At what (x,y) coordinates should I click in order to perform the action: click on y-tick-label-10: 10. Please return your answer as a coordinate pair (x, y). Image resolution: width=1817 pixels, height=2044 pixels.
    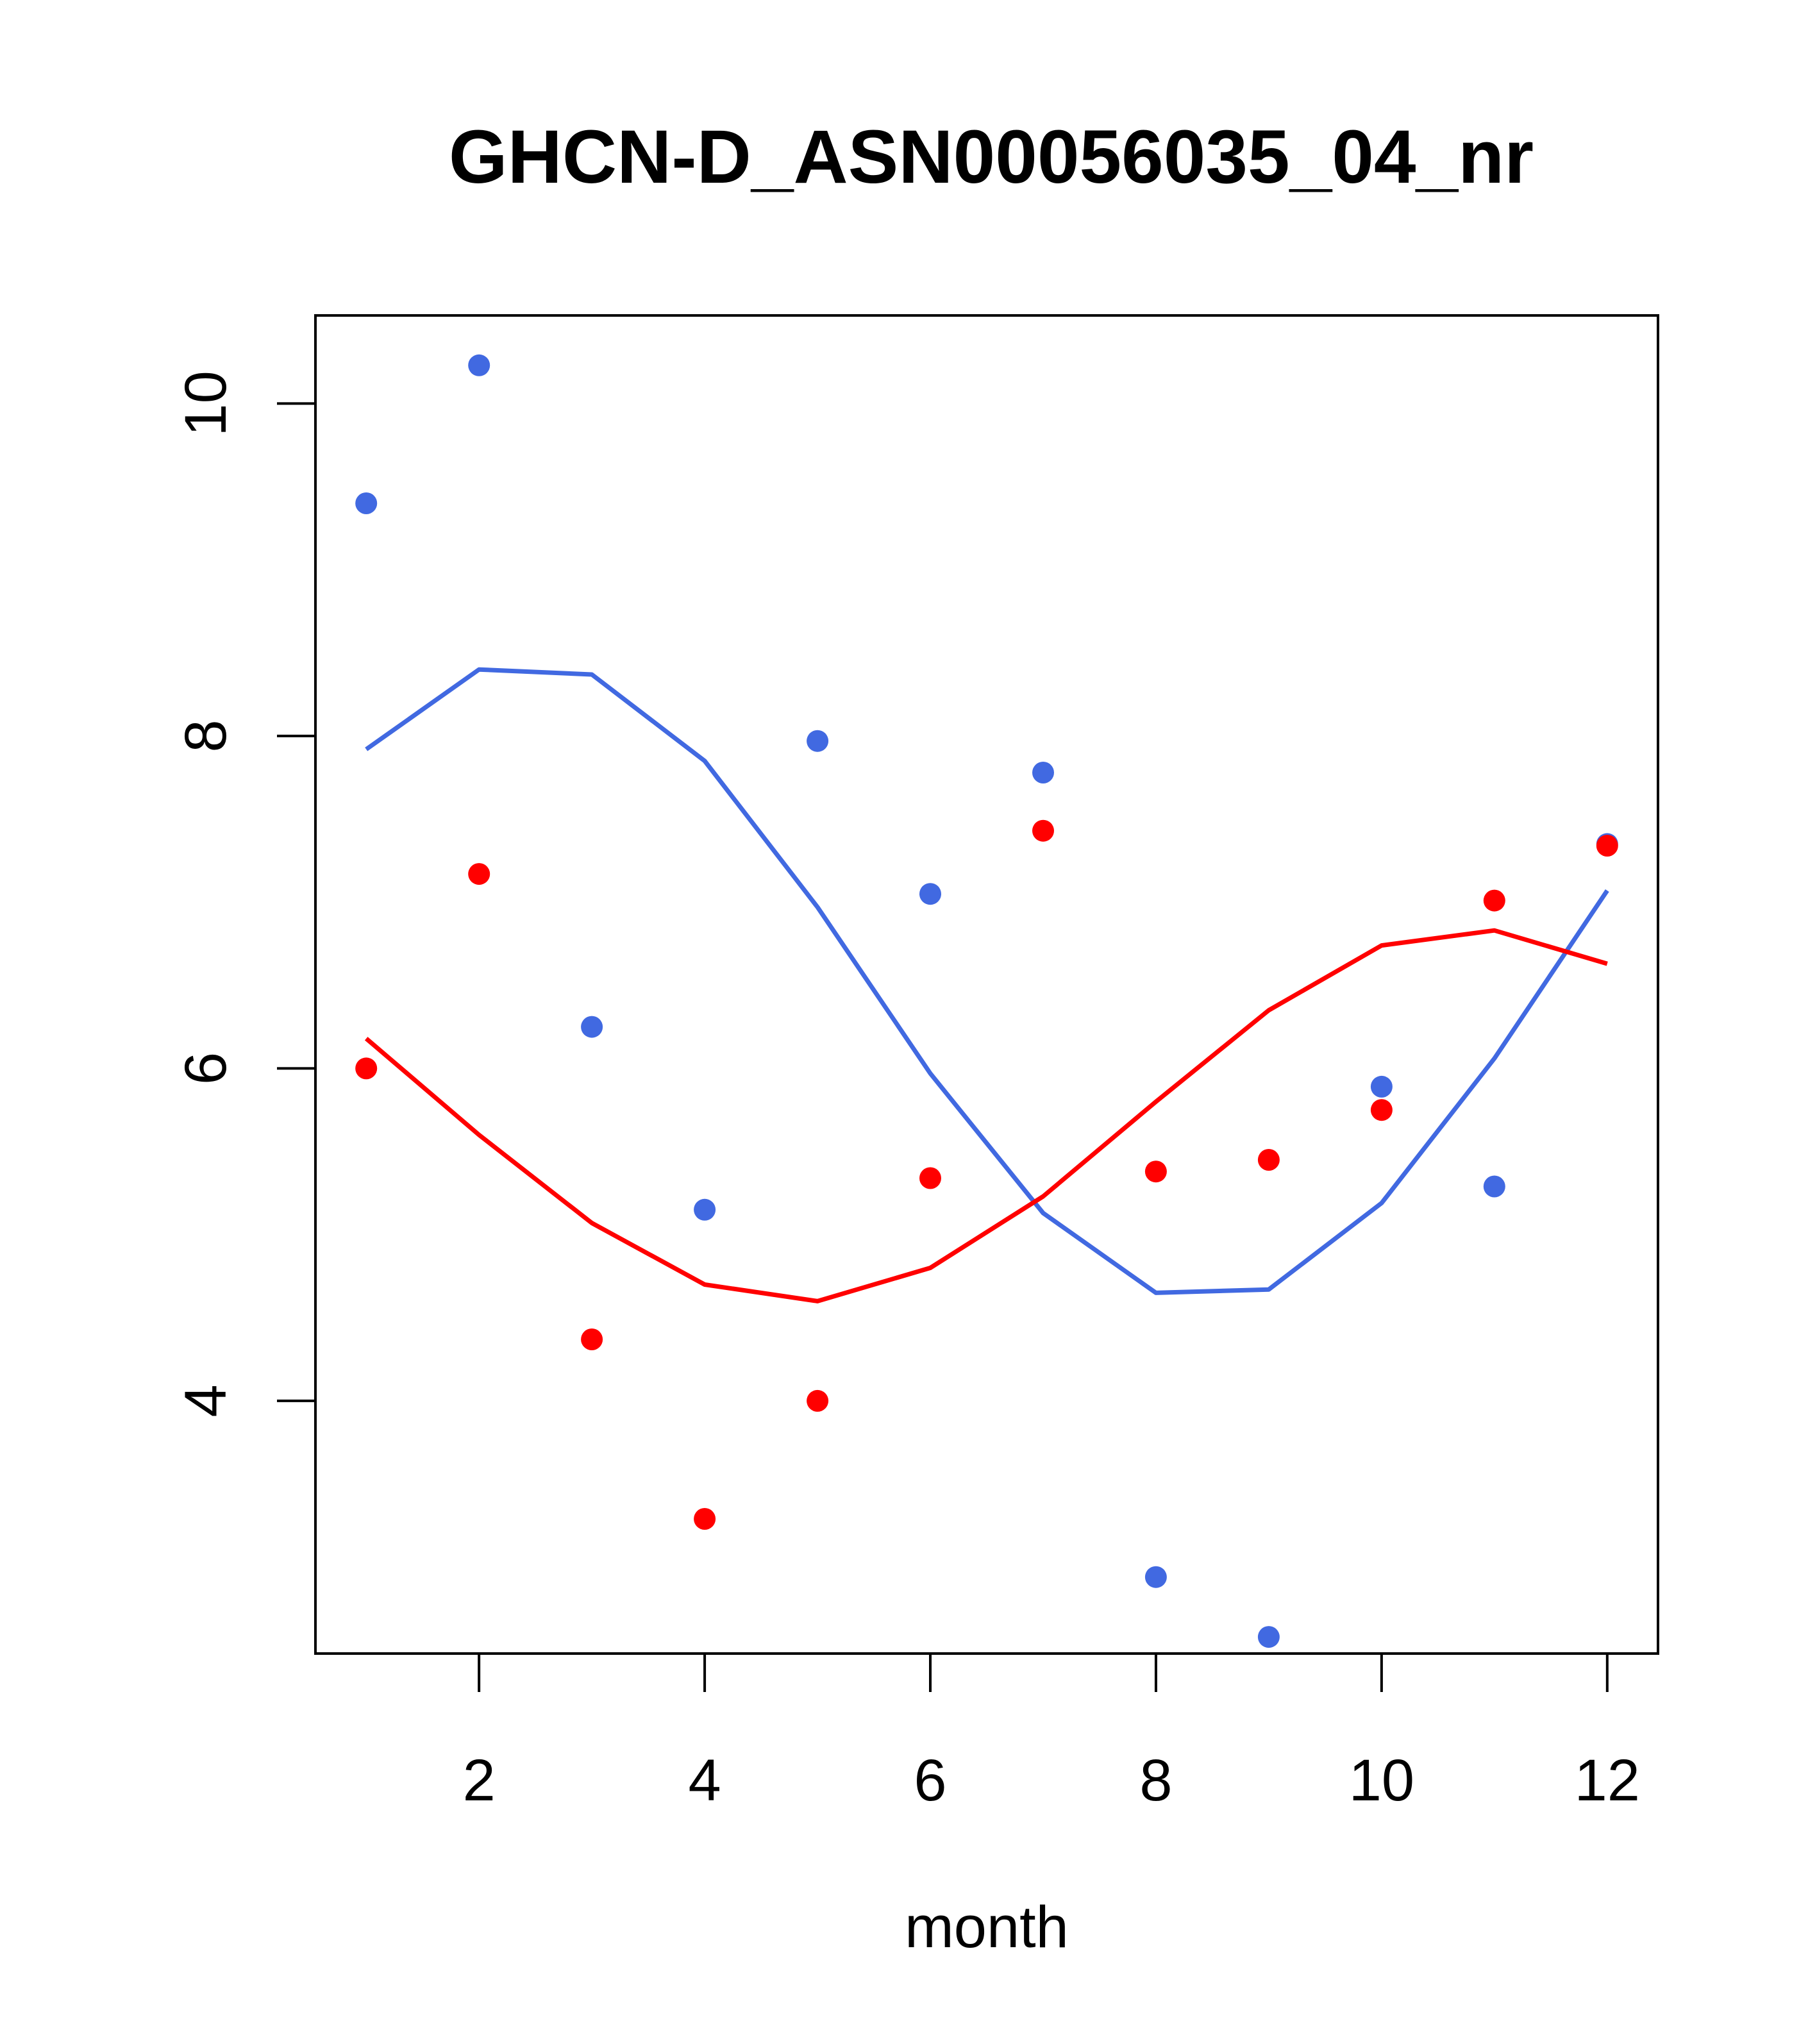
    Looking at the image, I should click on (206, 403).